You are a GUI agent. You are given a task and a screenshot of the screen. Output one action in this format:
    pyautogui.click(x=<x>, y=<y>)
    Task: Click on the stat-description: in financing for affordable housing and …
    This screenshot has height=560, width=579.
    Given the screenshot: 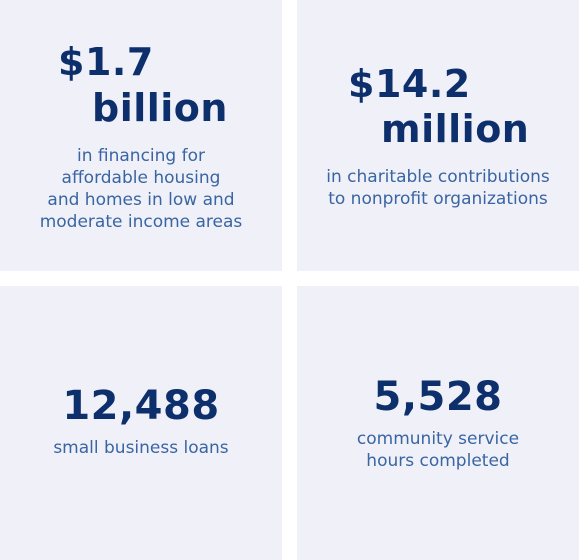 What is the action you would take?
    pyautogui.click(x=141, y=189)
    